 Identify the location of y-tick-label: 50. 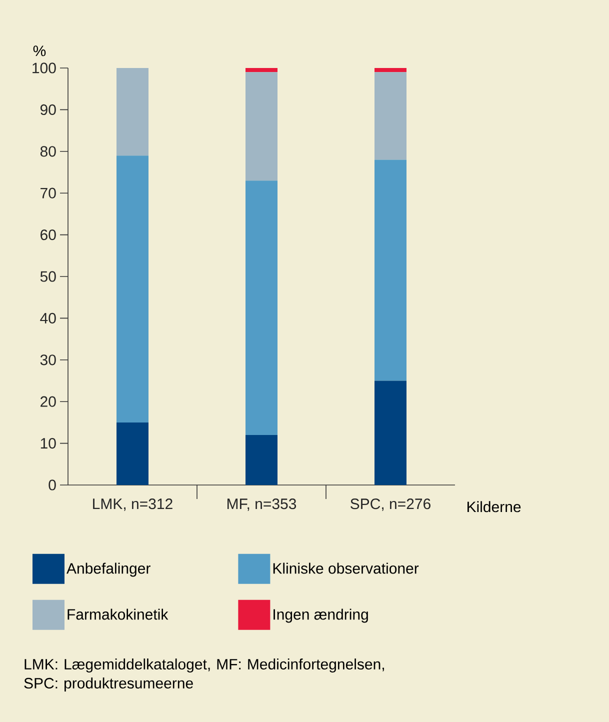
(48, 276).